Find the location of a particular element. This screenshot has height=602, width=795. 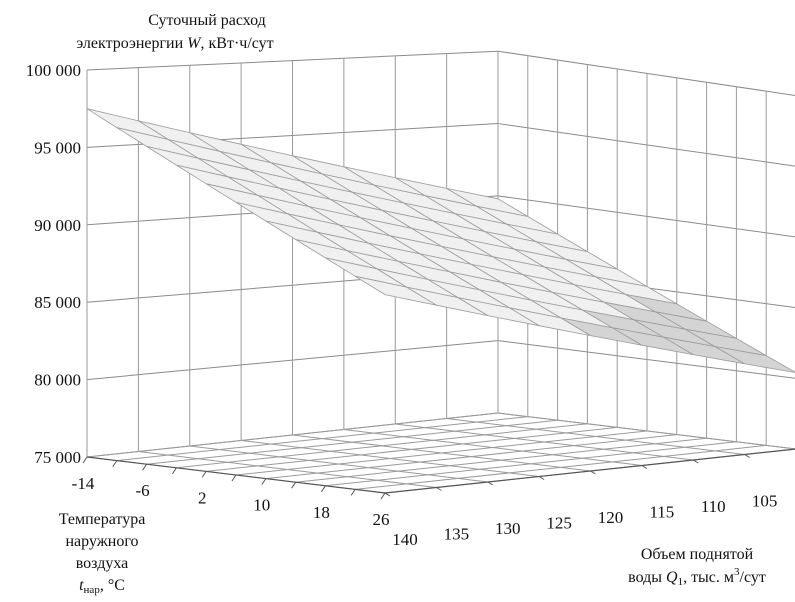

z-tick-label: 85 000 is located at coordinates (57, 302).